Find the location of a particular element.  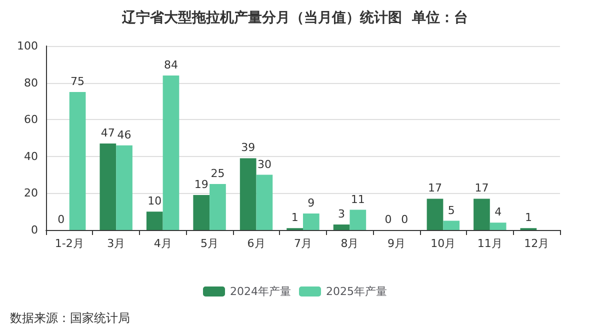

x-tick-label: 11月 is located at coordinates (489, 243).